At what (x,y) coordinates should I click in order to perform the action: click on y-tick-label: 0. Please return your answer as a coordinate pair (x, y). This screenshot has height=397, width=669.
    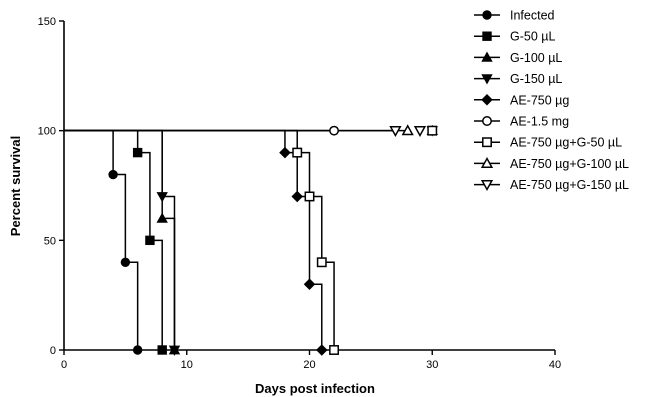
    Looking at the image, I should click on (53, 351).